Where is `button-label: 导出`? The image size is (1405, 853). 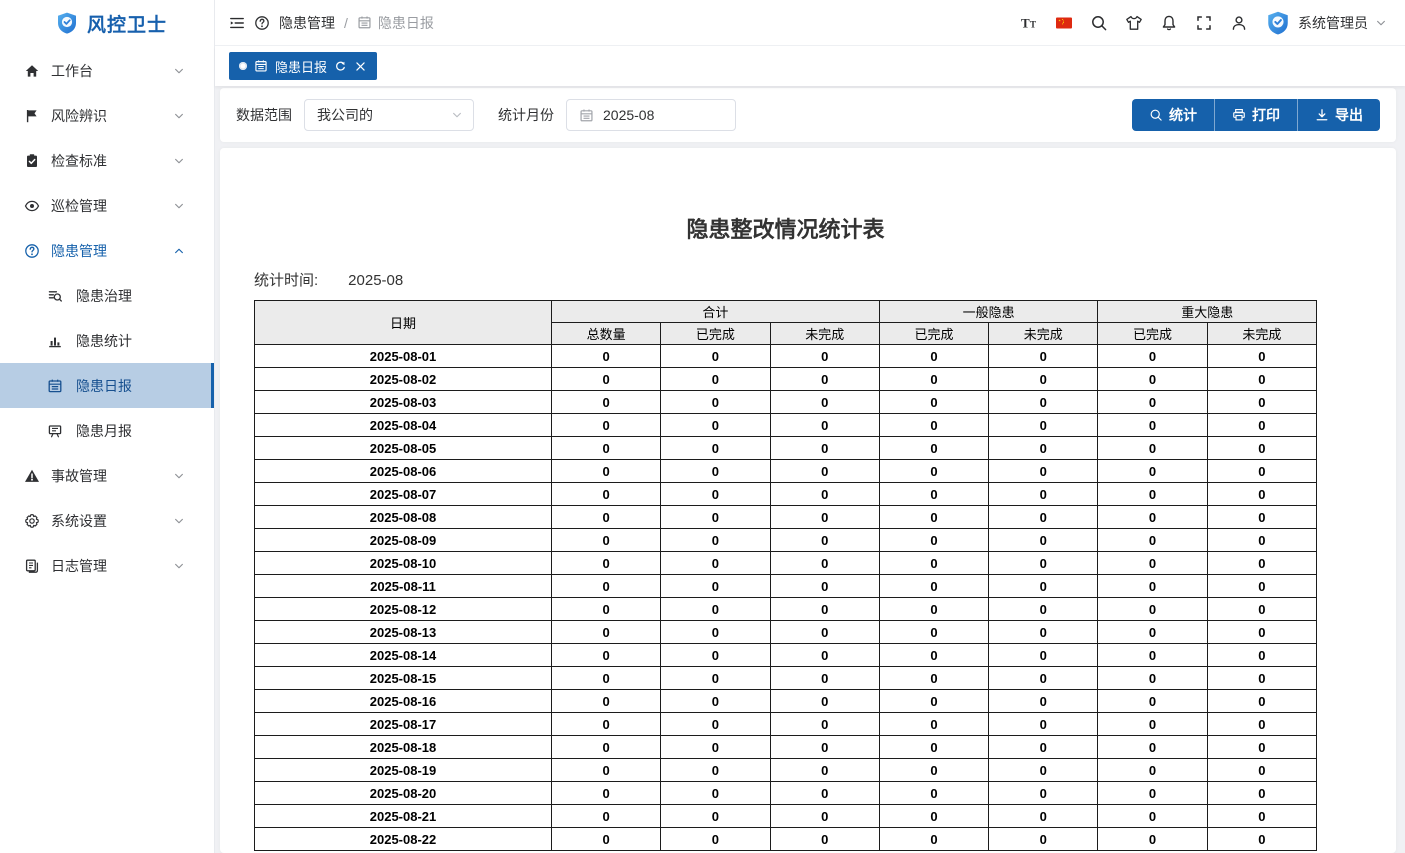 button-label: 导出 is located at coordinates (1349, 115).